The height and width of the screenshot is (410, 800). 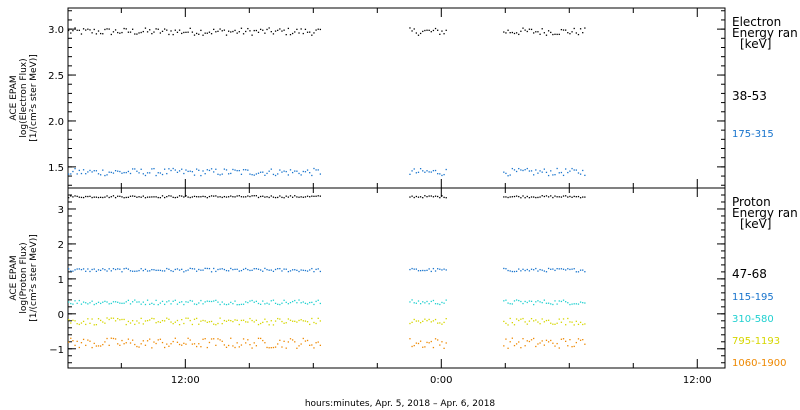 What do you see at coordinates (24, 97) in the screenshot?
I see `y-axis-label: log(Electron Flux)` at bounding box center [24, 97].